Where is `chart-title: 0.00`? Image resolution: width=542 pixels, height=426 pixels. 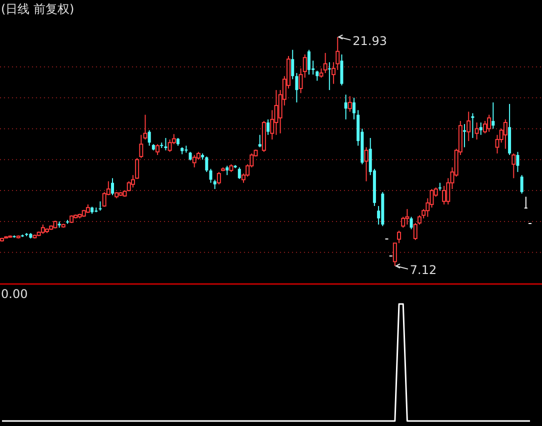 chart-title: 0.00 is located at coordinates (14, 294).